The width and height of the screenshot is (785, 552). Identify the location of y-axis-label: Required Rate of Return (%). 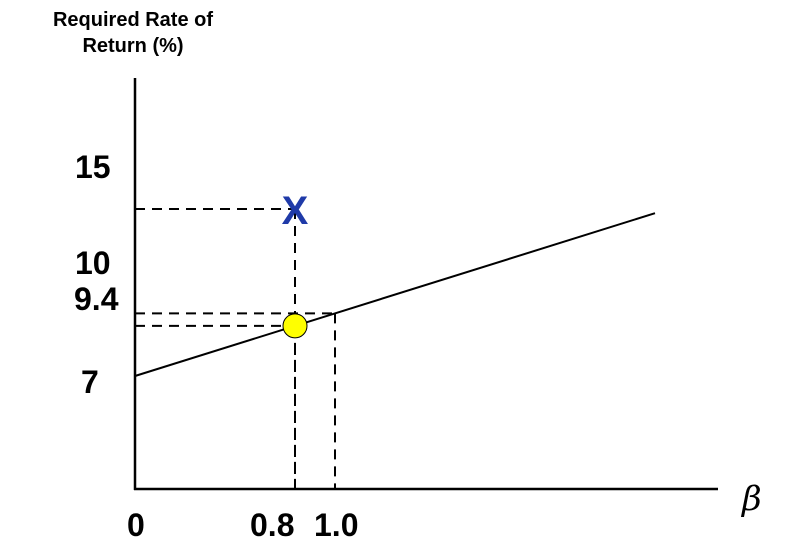
(133, 33).